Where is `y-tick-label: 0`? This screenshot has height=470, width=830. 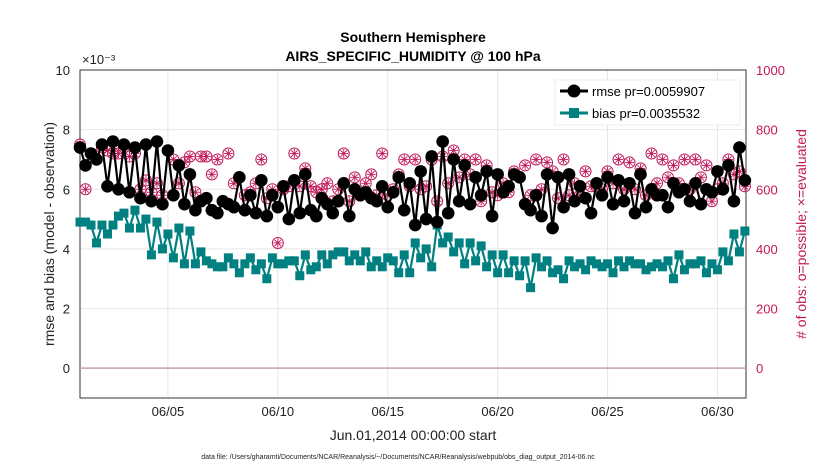 y-tick-label: 0 is located at coordinates (66, 368).